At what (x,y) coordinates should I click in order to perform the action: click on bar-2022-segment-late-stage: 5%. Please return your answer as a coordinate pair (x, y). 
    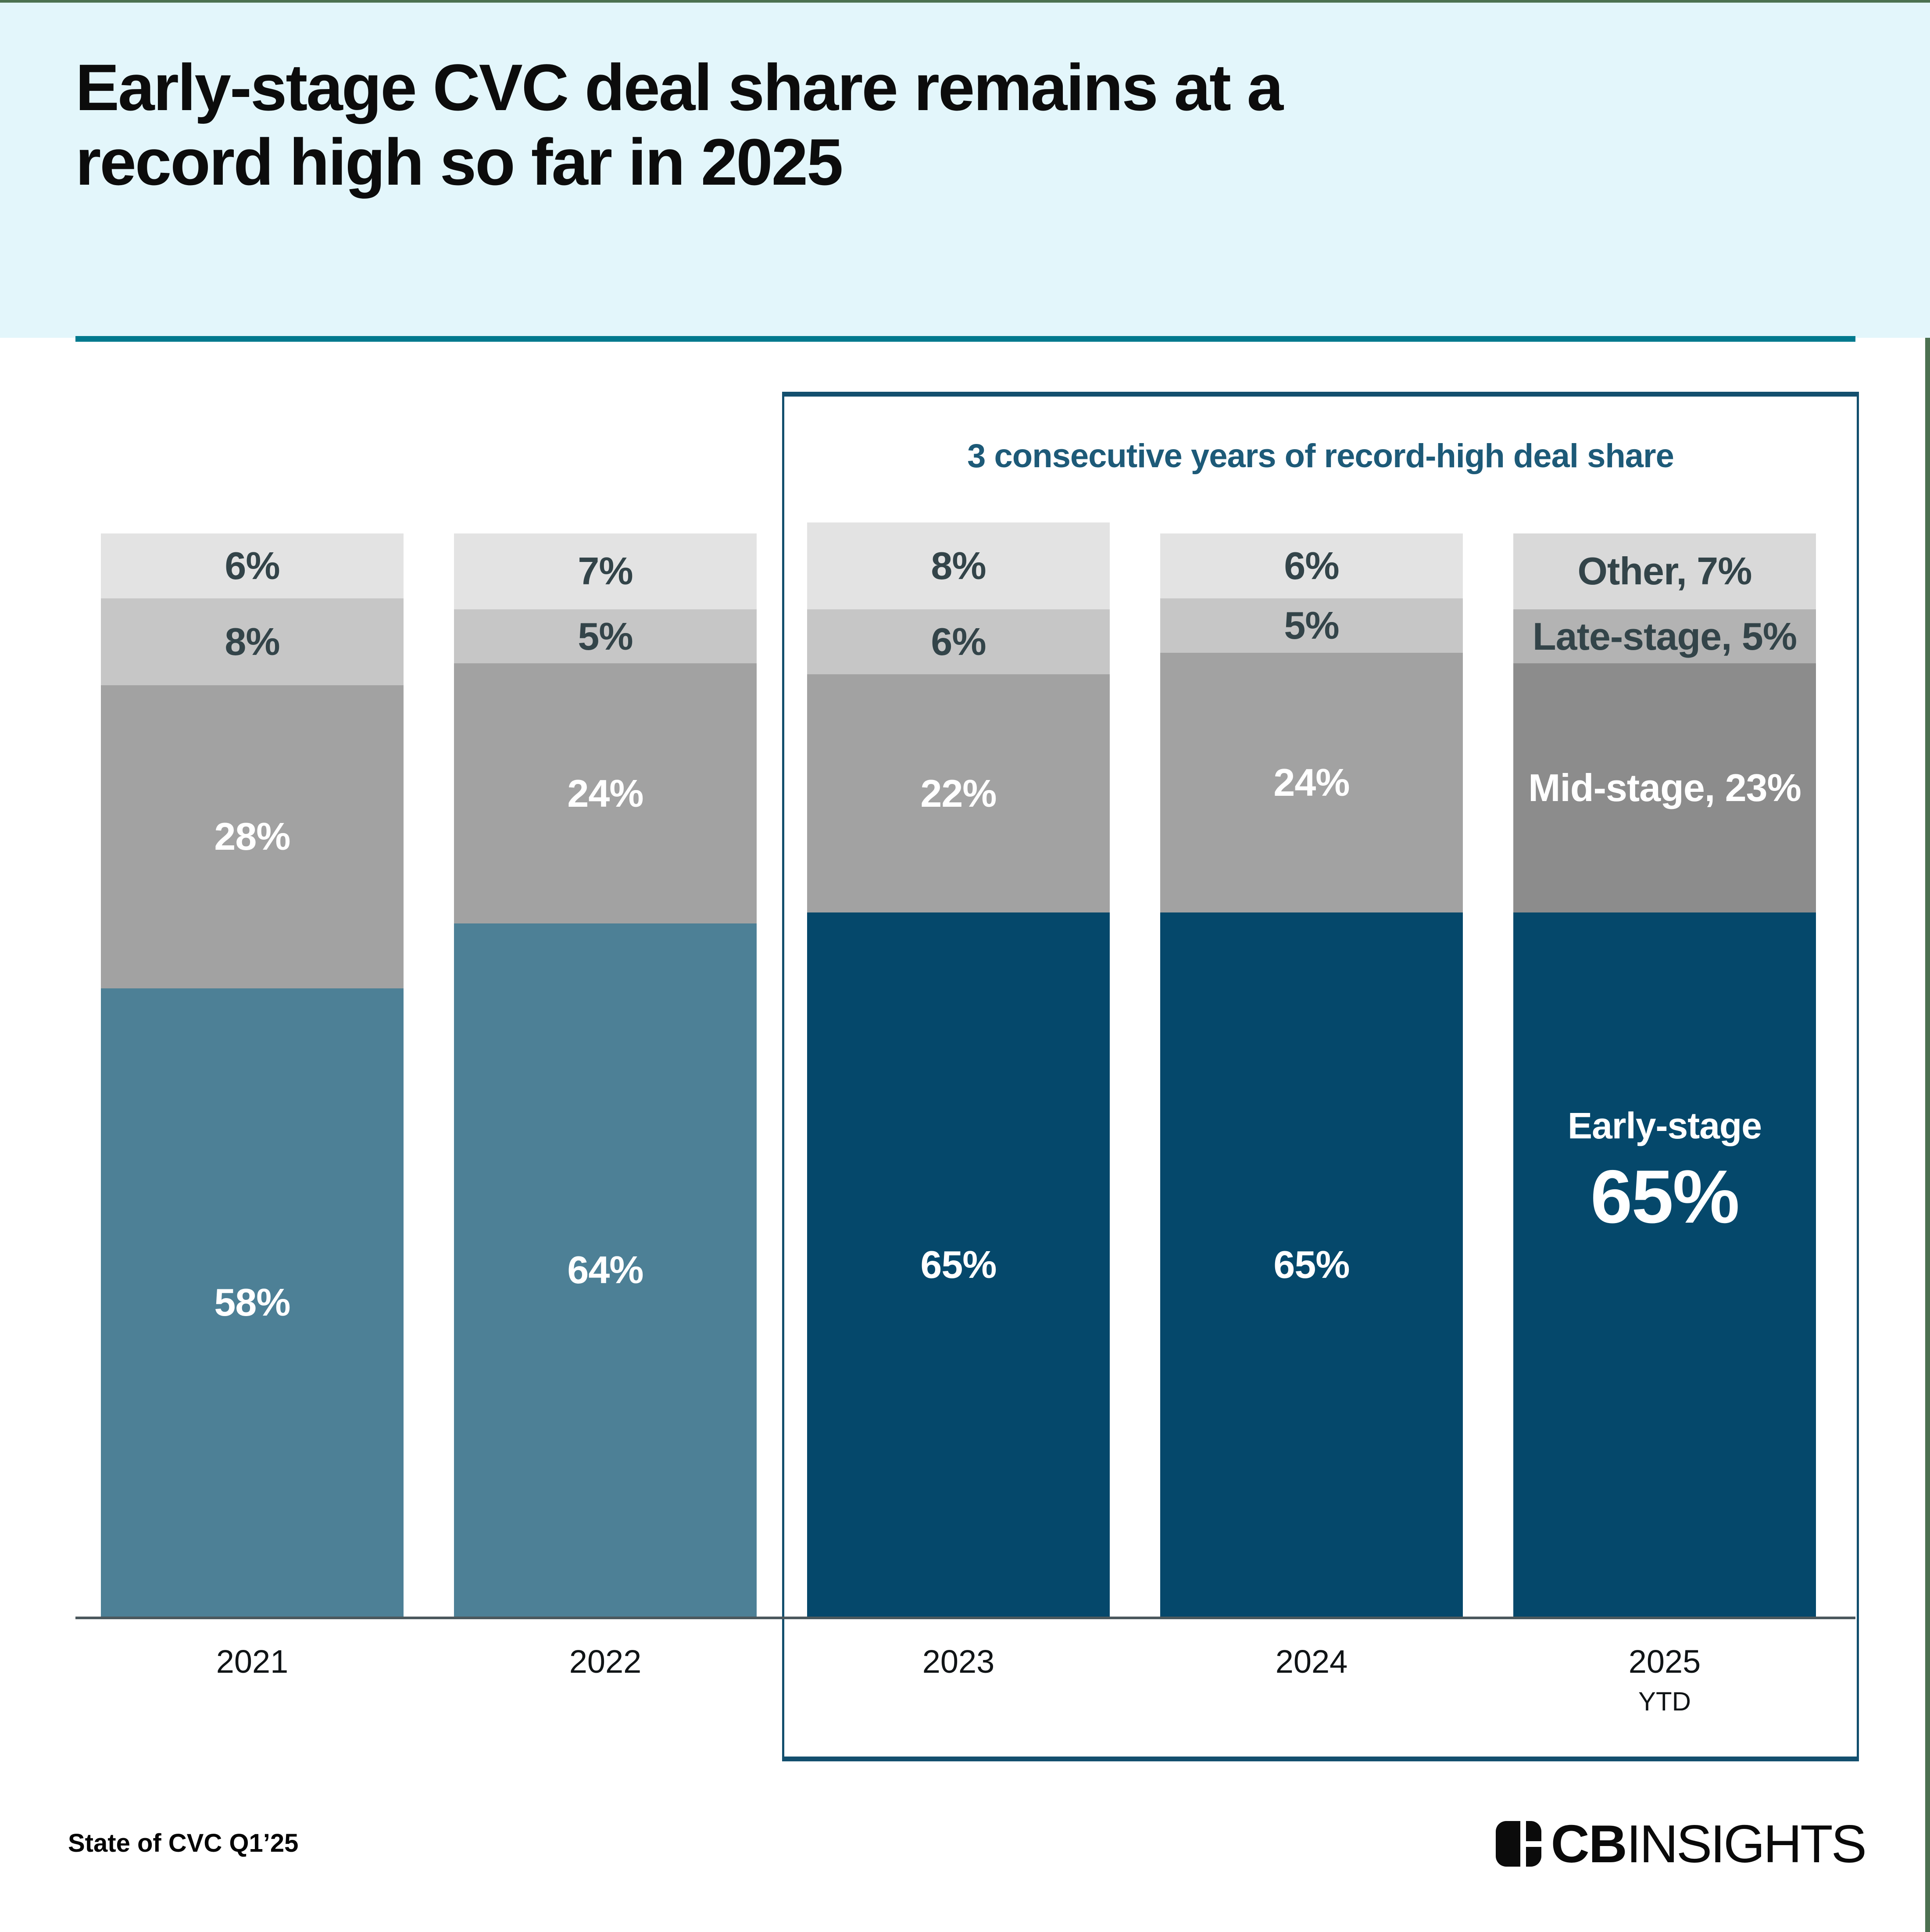
    Looking at the image, I should click on (606, 636).